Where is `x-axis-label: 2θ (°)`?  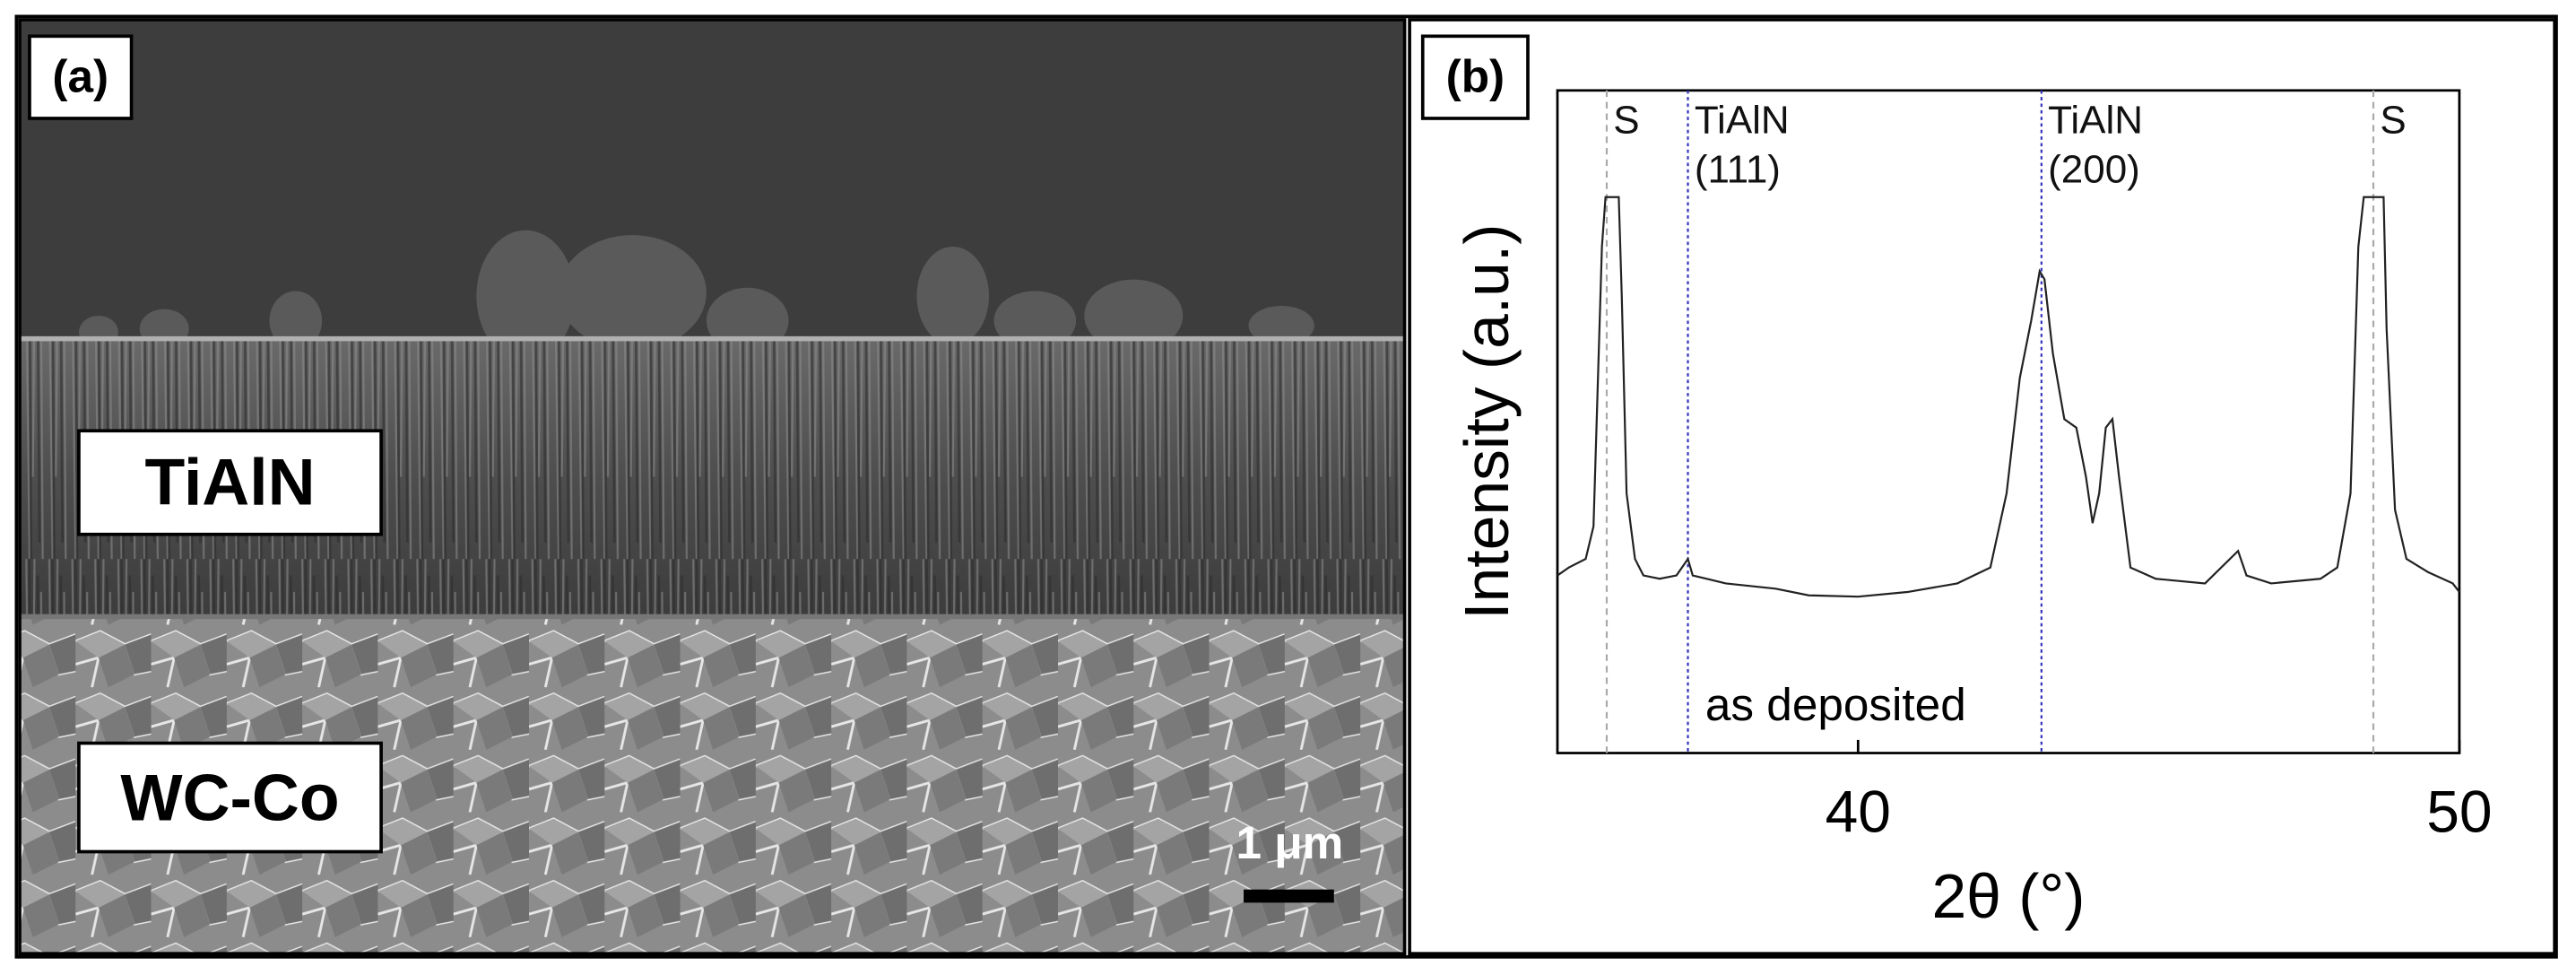
x-axis-label: 2θ (°) is located at coordinates (2008, 896).